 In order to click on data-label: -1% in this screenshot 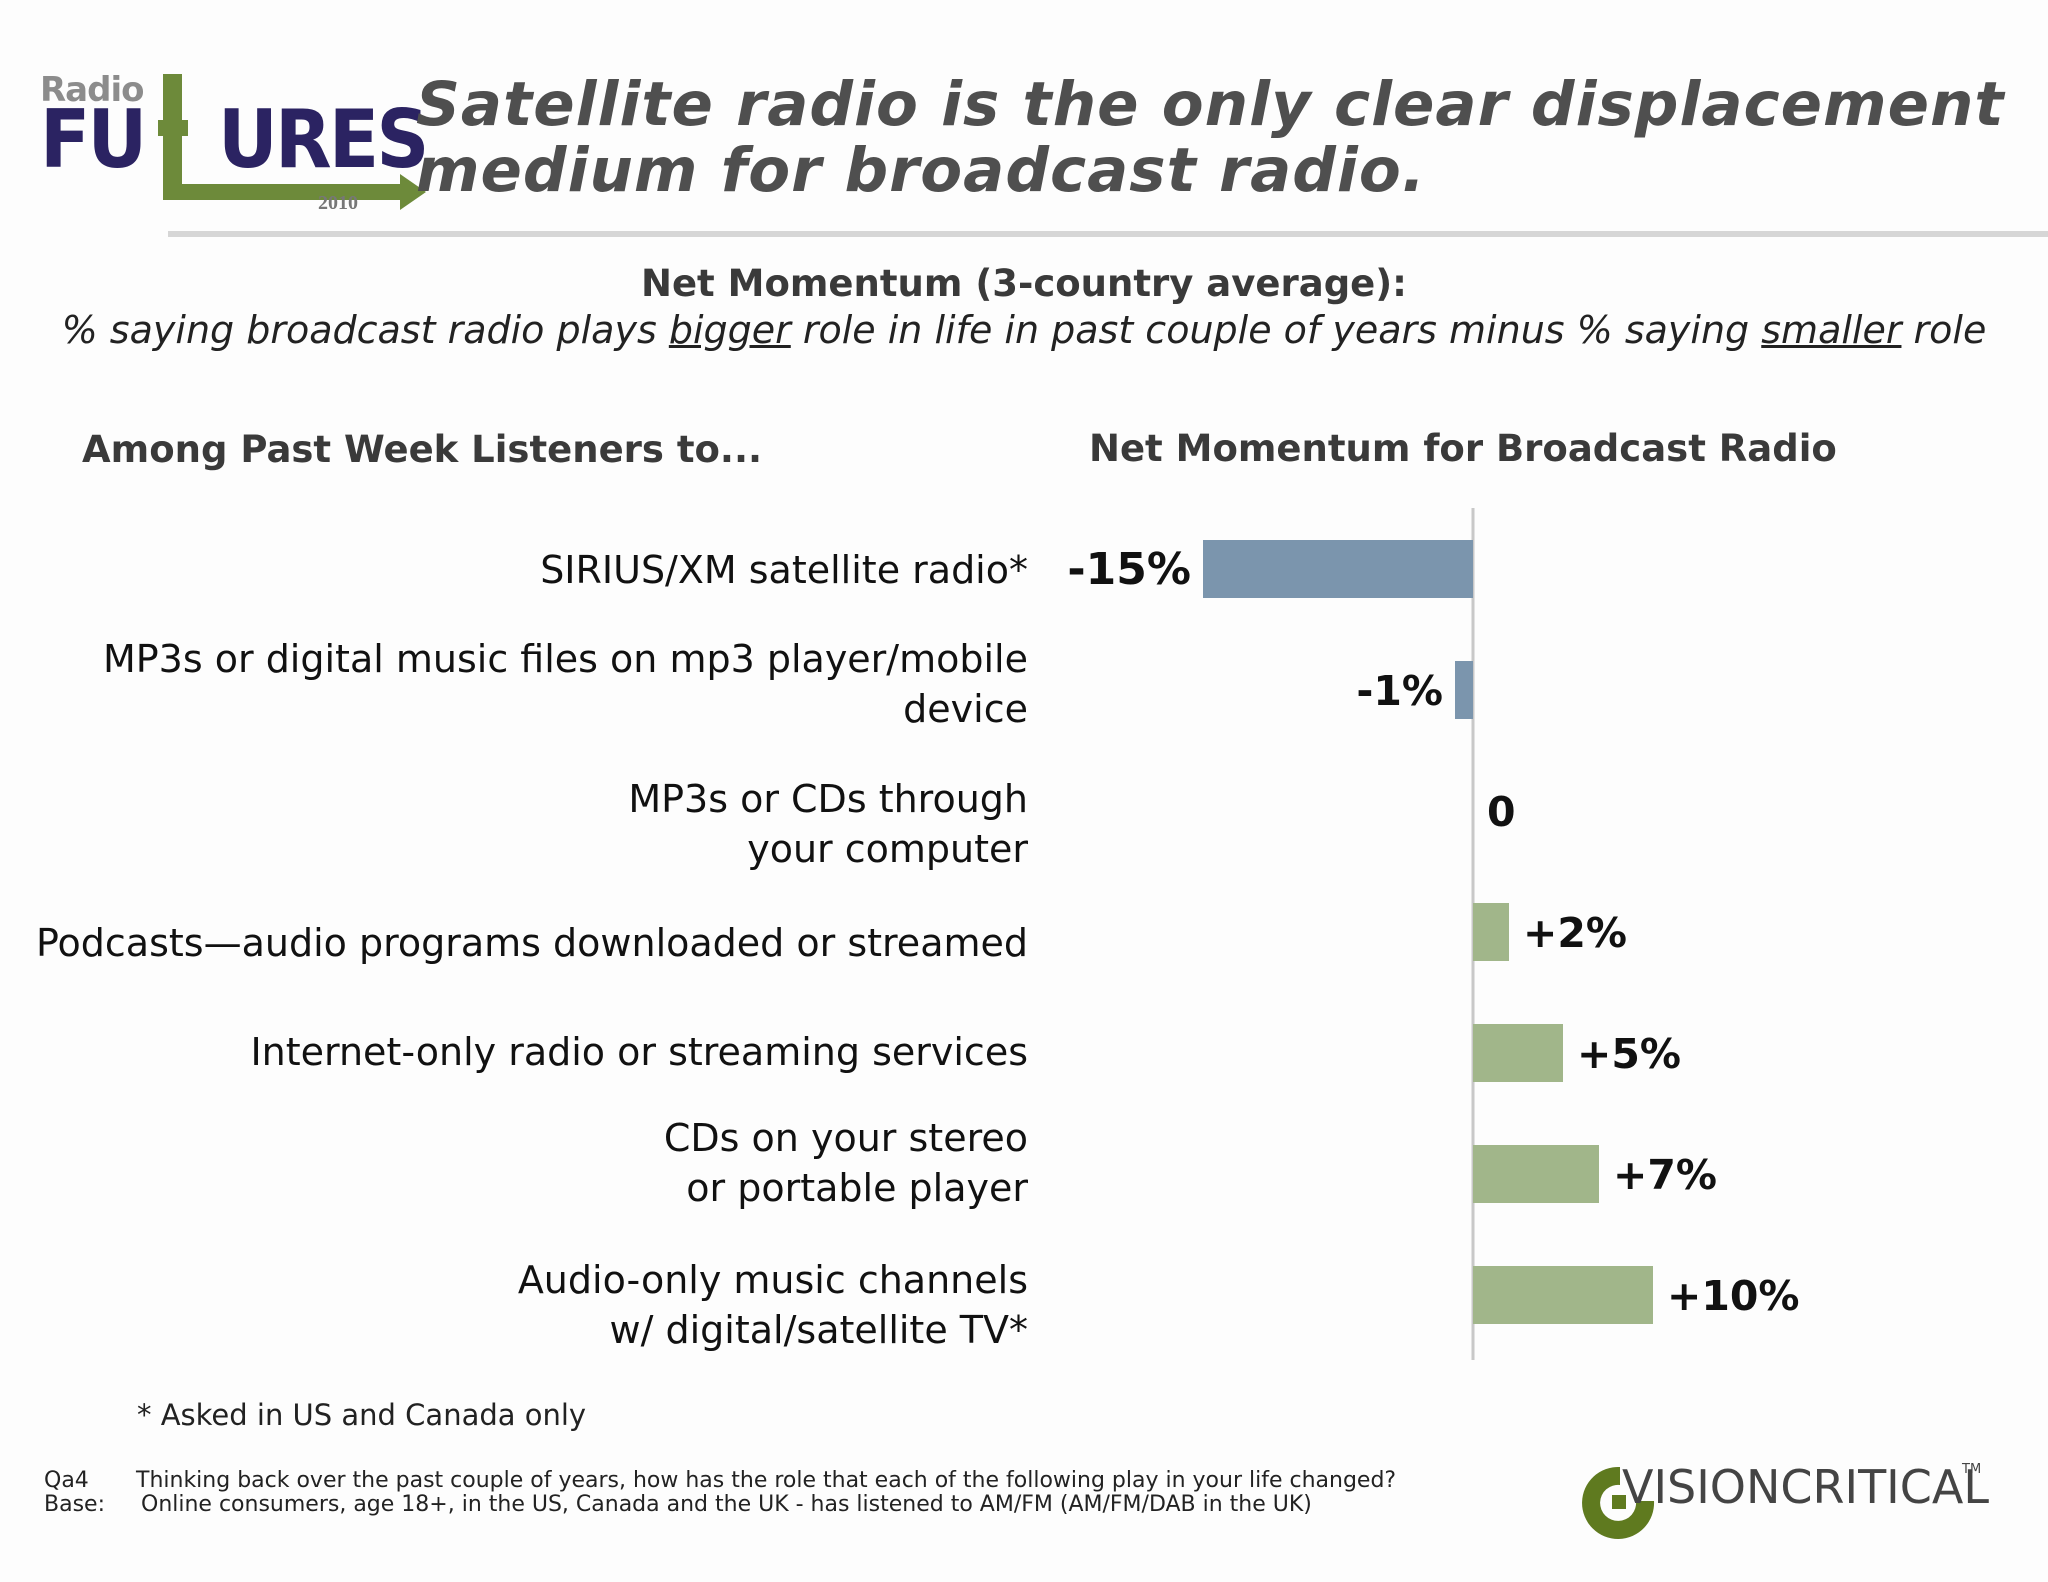, I will do `click(1399, 691)`.